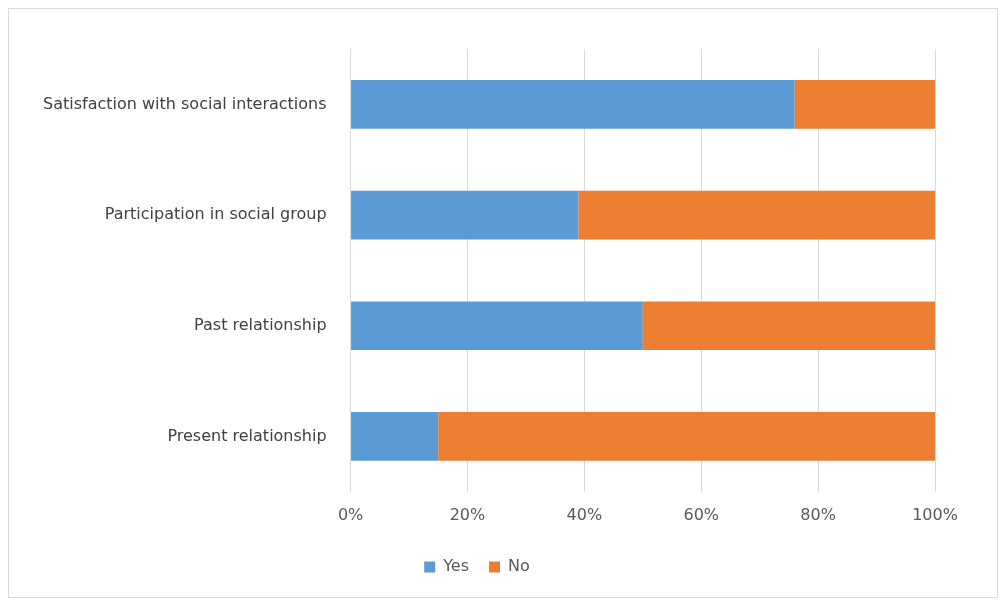  What do you see at coordinates (260, 324) in the screenshot?
I see `y-tick-label: Past relationship` at bounding box center [260, 324].